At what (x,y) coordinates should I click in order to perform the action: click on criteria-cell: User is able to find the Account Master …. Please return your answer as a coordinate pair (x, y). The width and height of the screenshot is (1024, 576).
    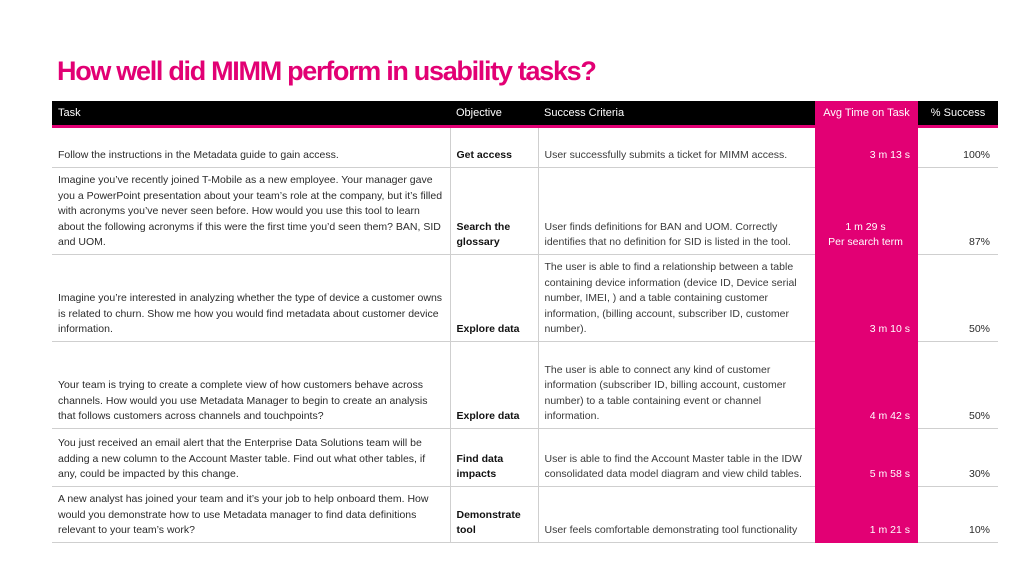
    Looking at the image, I should click on (676, 457).